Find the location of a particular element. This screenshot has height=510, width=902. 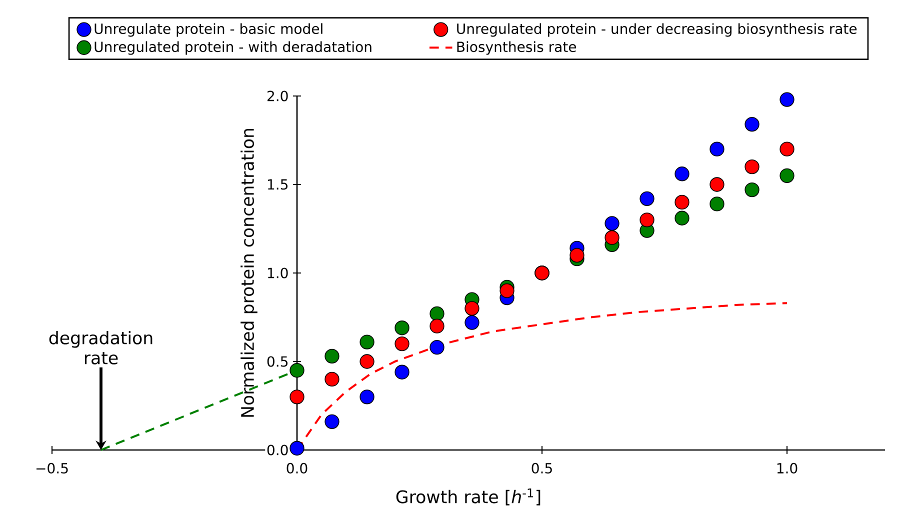

y-tick-label: 0.5 is located at coordinates (277, 361).